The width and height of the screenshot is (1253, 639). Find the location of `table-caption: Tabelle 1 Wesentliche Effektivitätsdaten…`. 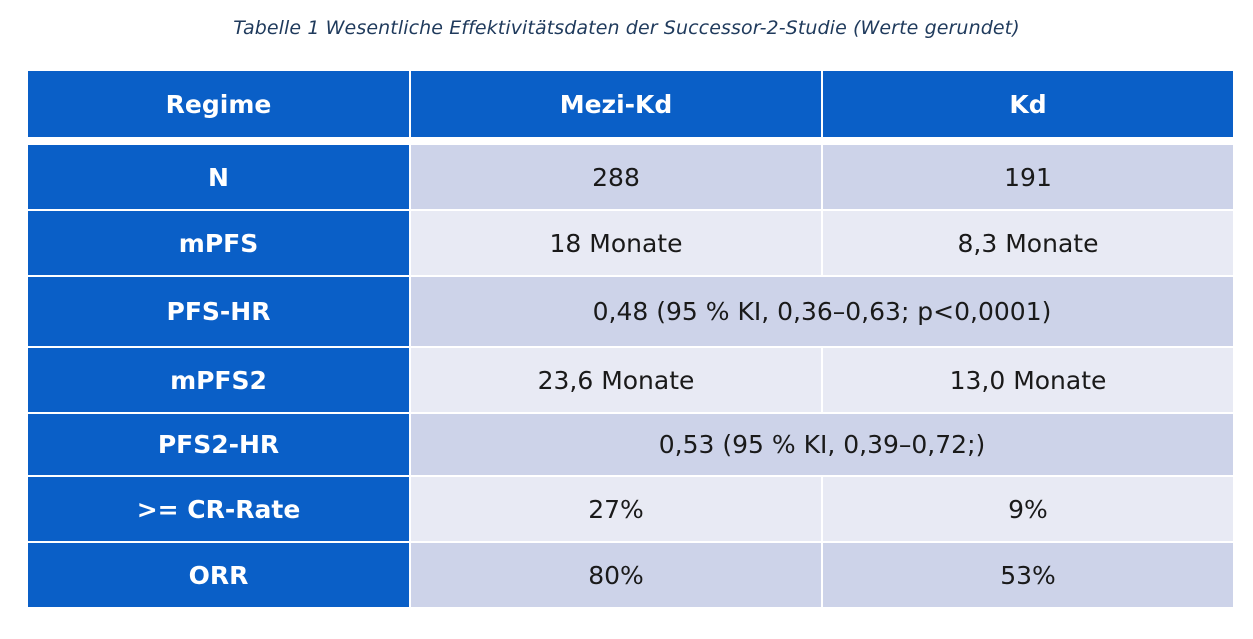

table-caption: Tabelle 1 Wesentliche Effektivitätsdaten… is located at coordinates (626, 28).